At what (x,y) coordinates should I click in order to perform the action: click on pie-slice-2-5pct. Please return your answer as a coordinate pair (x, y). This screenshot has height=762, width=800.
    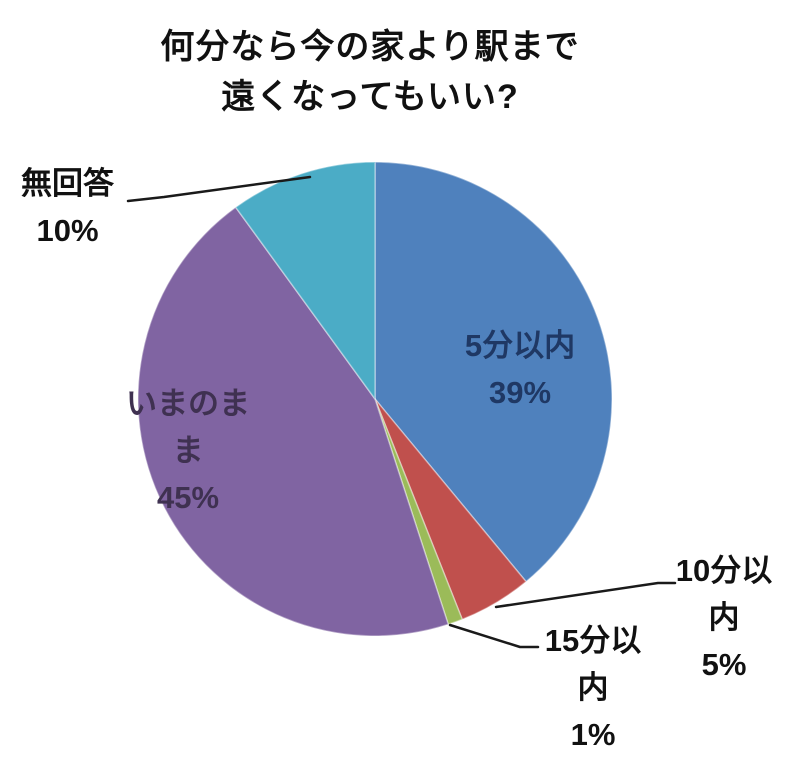
    Looking at the image, I should click on (450, 509).